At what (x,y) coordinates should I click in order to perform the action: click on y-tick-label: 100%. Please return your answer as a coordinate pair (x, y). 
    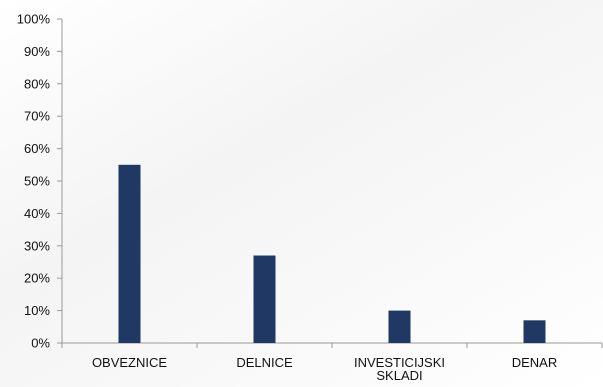
    Looking at the image, I should click on (34, 19).